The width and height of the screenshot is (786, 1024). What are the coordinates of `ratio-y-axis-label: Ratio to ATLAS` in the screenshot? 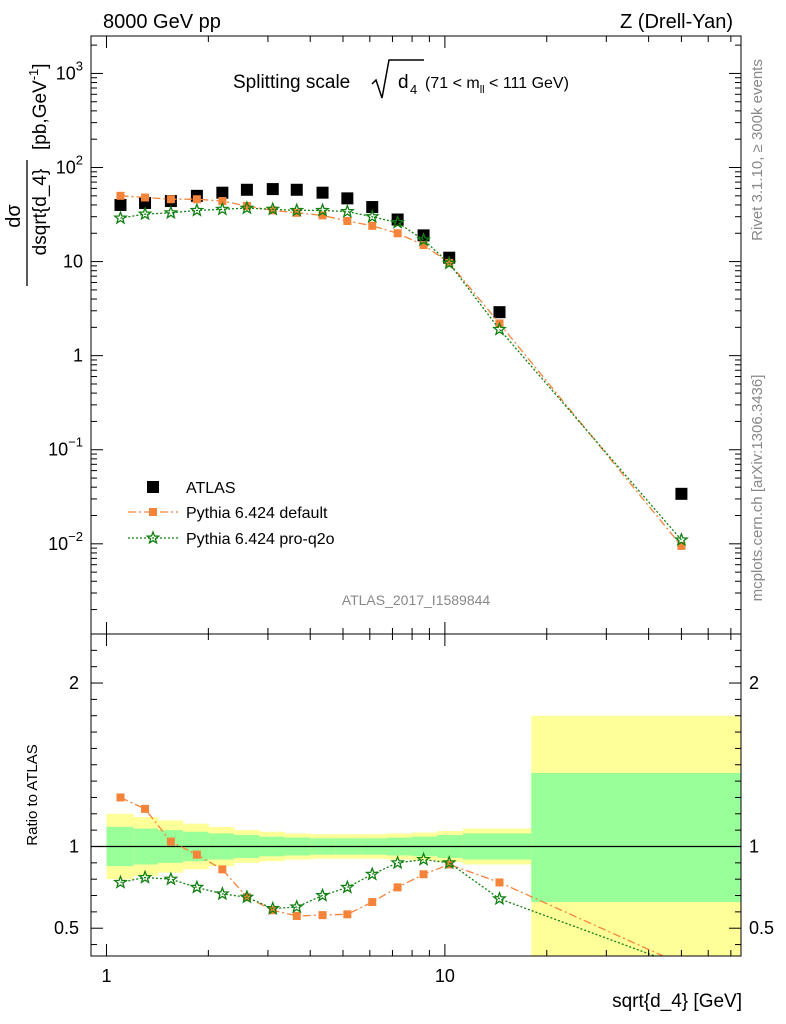 It's located at (32, 794).